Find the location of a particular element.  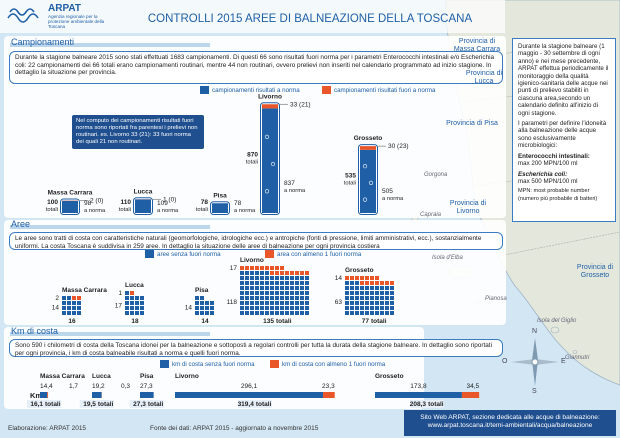

total-value: 14 is located at coordinates (205, 321).